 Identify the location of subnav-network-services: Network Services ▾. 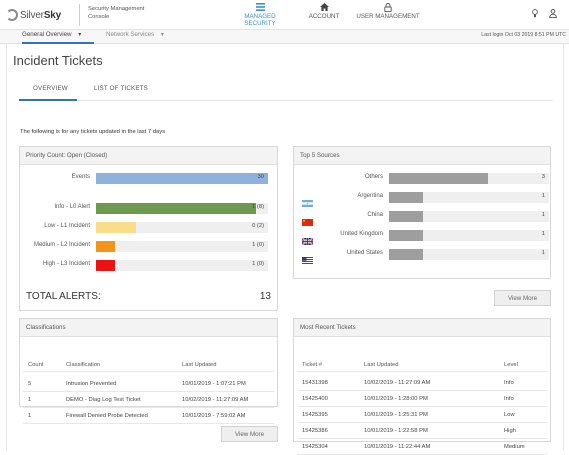
(135, 34).